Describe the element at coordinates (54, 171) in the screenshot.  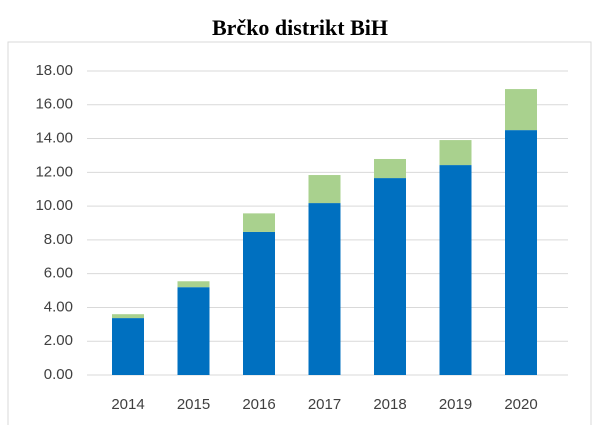
I see `y-tick-label: 12.00` at that location.